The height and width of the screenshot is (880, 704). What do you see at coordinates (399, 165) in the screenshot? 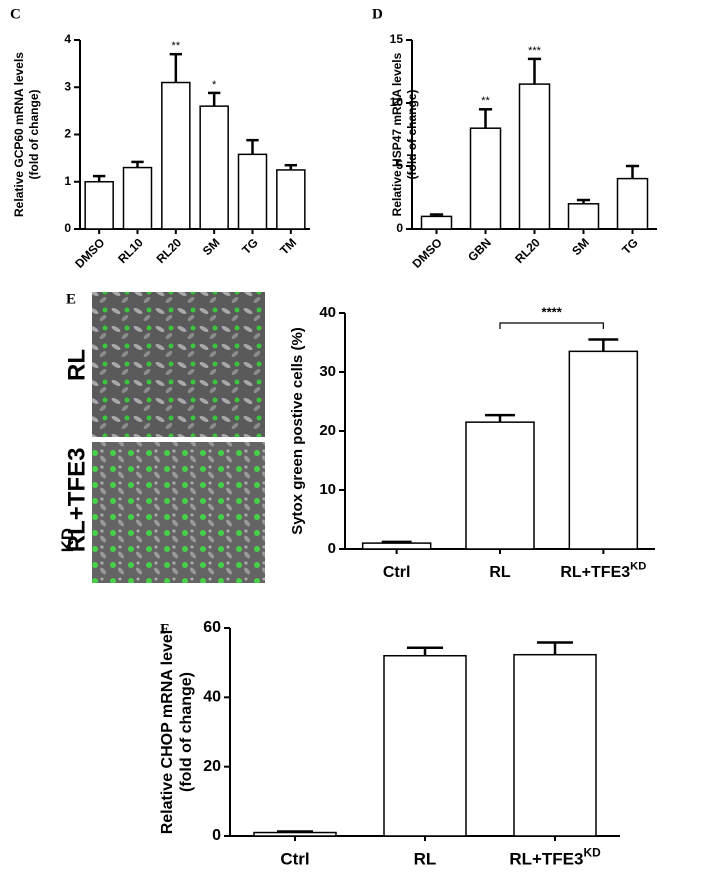
I see `y-tick-label: 5` at bounding box center [399, 165].